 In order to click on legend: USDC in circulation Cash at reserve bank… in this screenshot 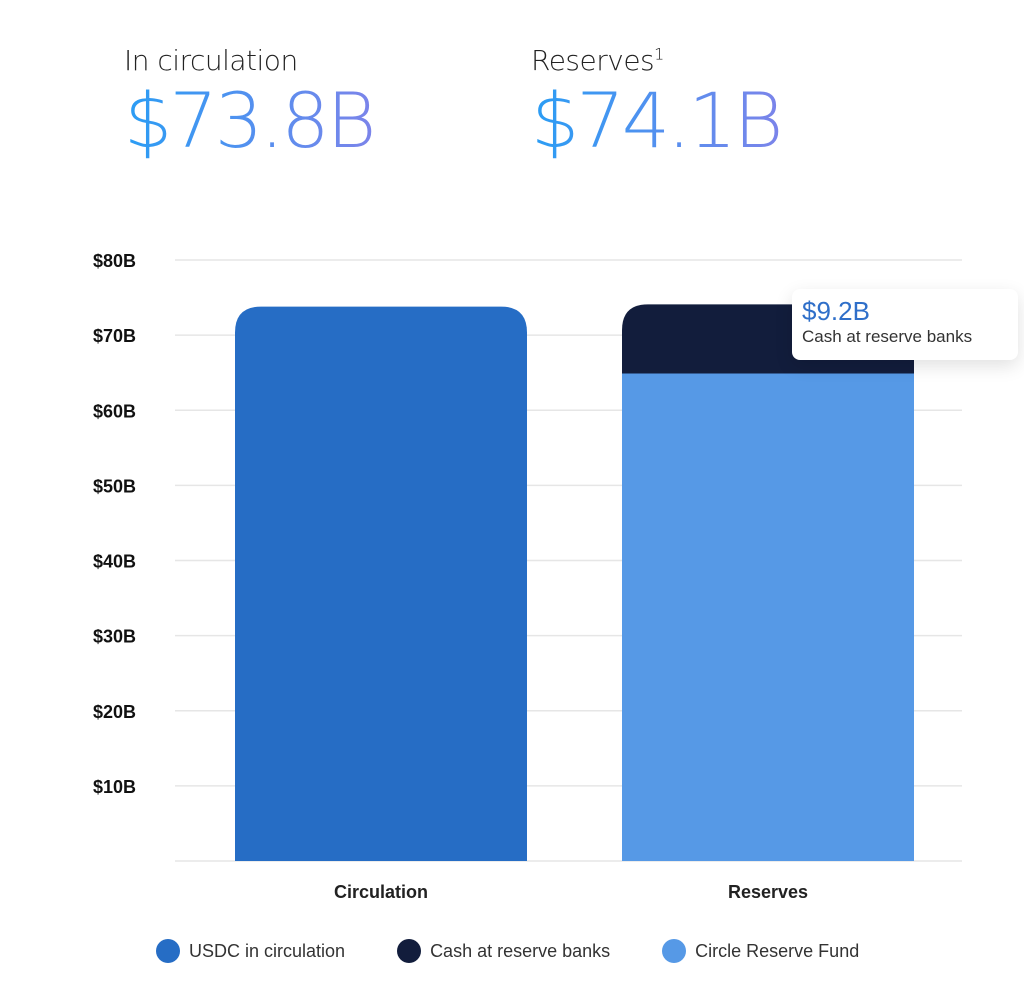, I will do `click(507, 951)`.